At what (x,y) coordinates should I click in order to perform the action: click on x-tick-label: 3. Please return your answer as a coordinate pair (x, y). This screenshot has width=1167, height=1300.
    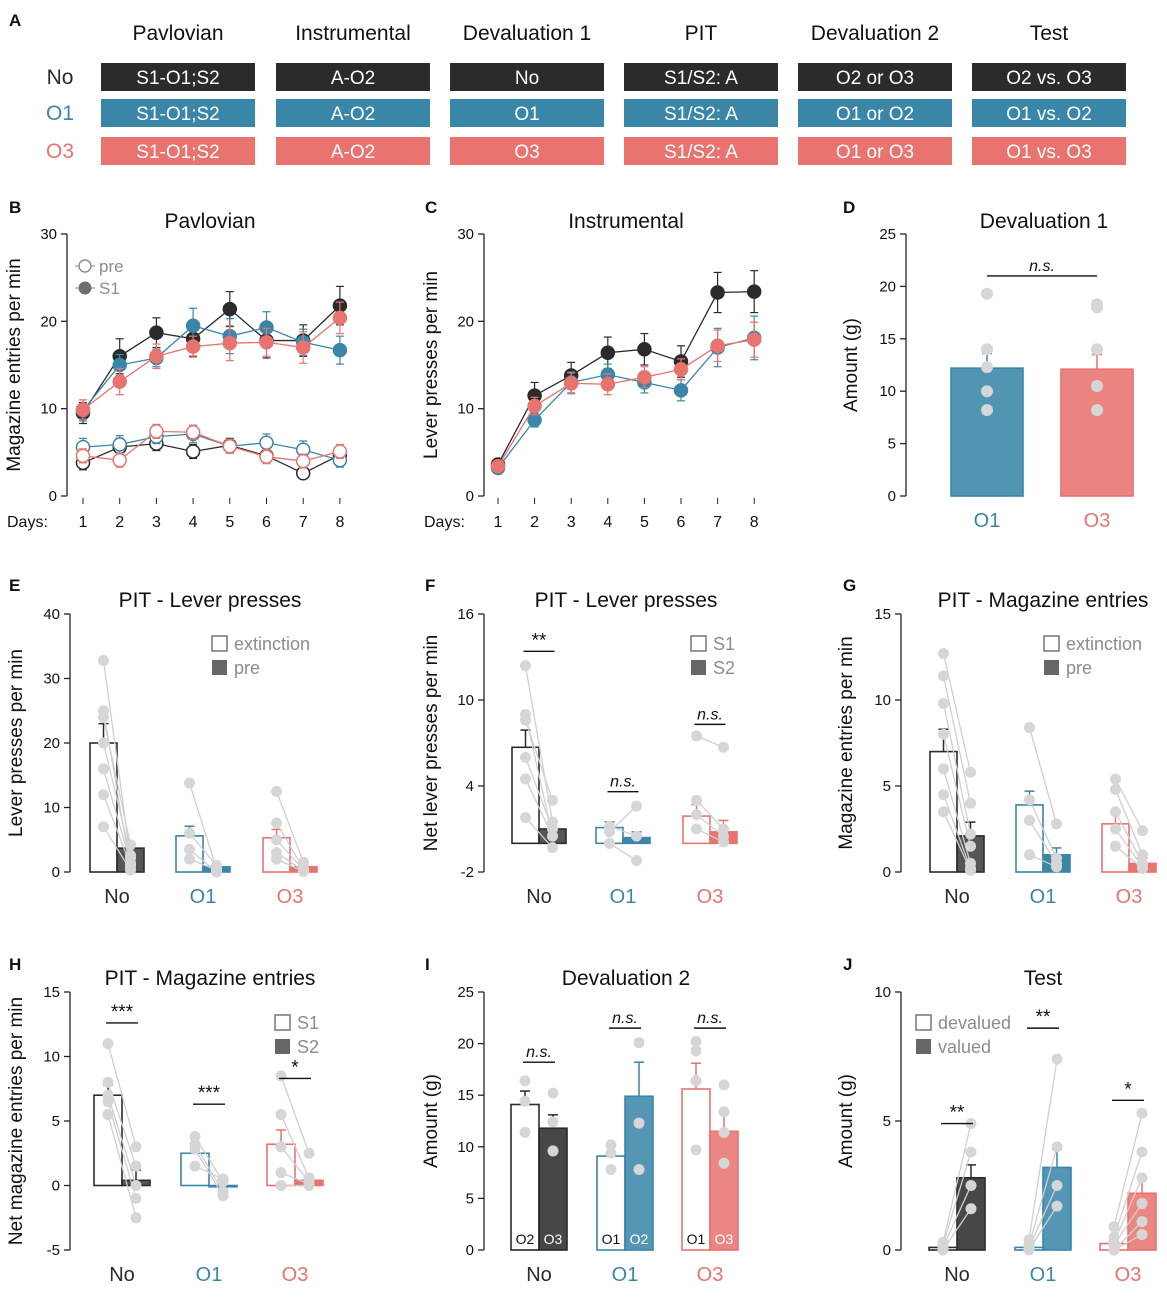
    Looking at the image, I should click on (156, 522).